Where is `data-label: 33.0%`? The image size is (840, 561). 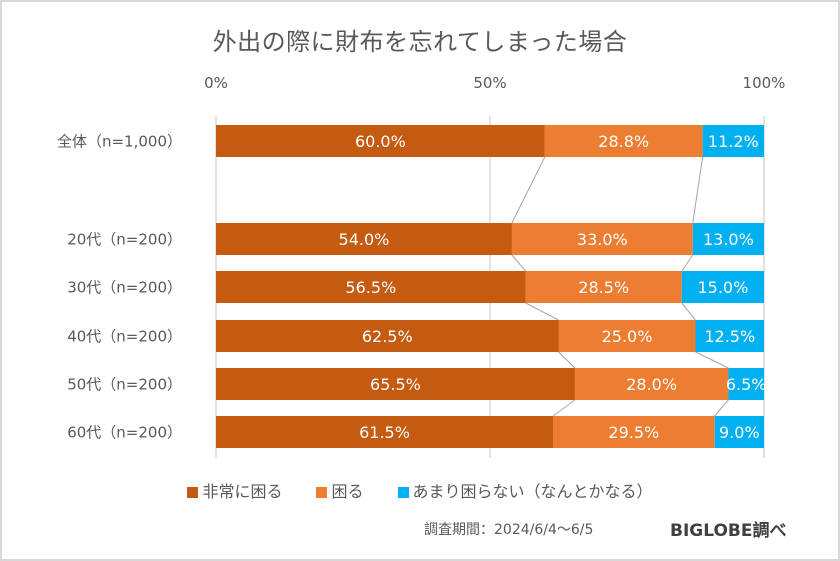
data-label: 33.0% is located at coordinates (602, 239).